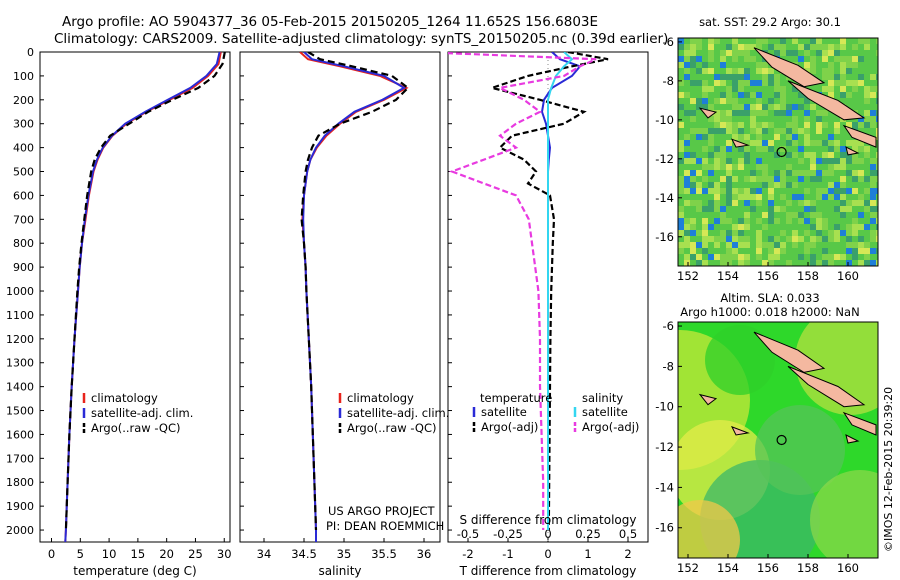  I want to click on x-tick-label: 30, so click(224, 554).